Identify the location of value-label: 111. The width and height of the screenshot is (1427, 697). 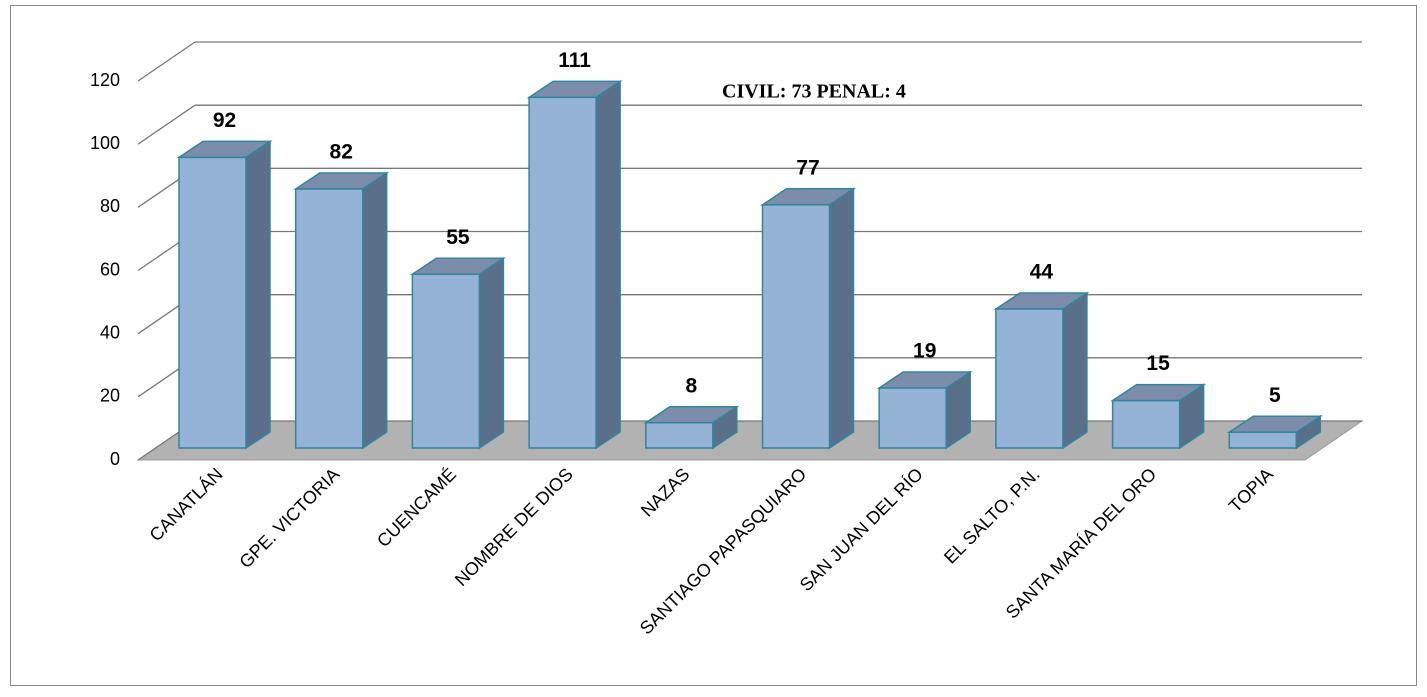
(574, 60).